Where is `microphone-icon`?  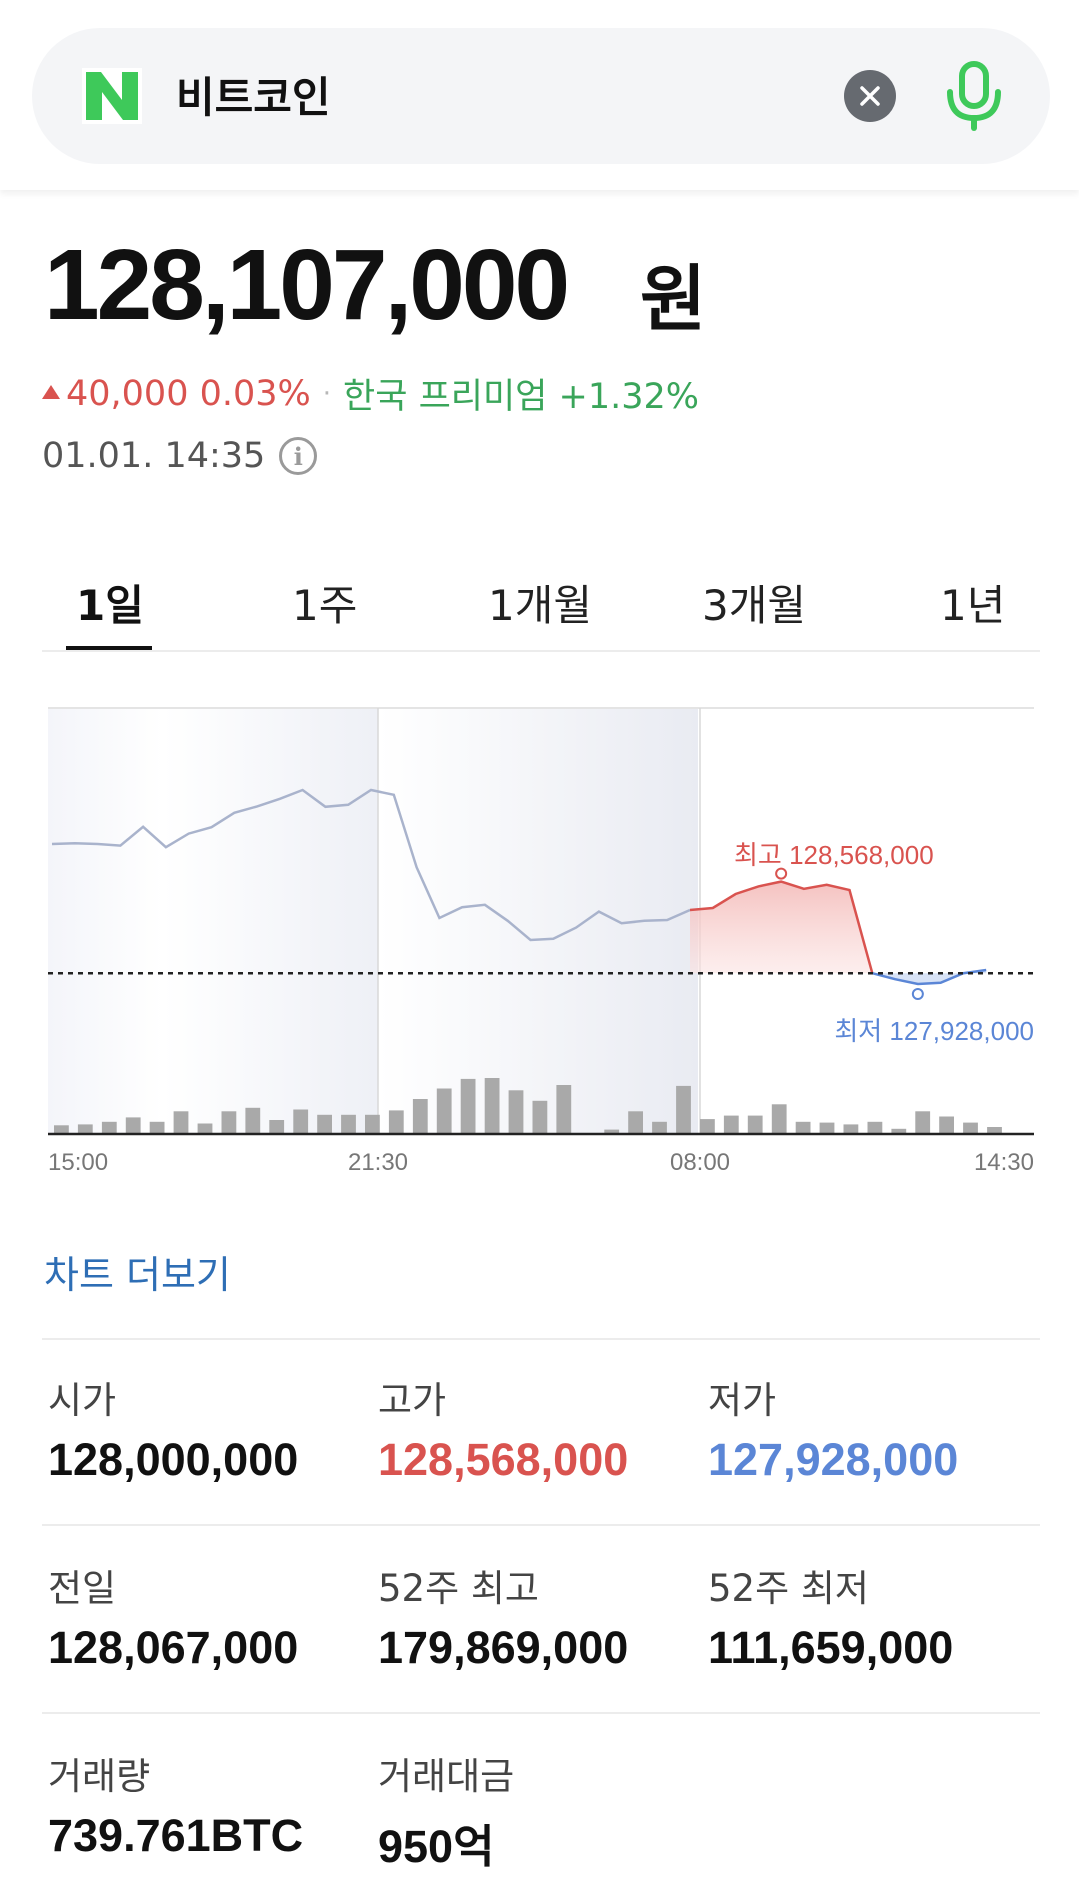 microphone-icon is located at coordinates (974, 96).